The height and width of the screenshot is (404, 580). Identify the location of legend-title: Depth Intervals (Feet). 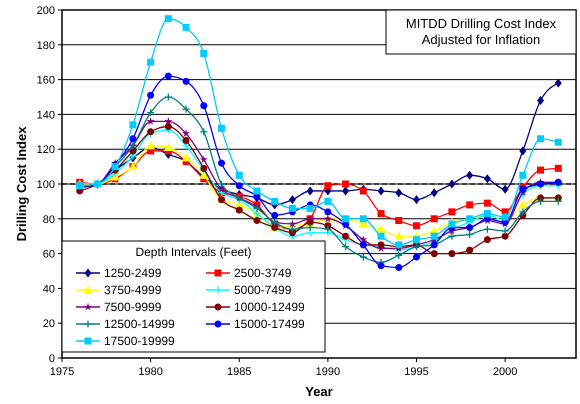
(193, 252).